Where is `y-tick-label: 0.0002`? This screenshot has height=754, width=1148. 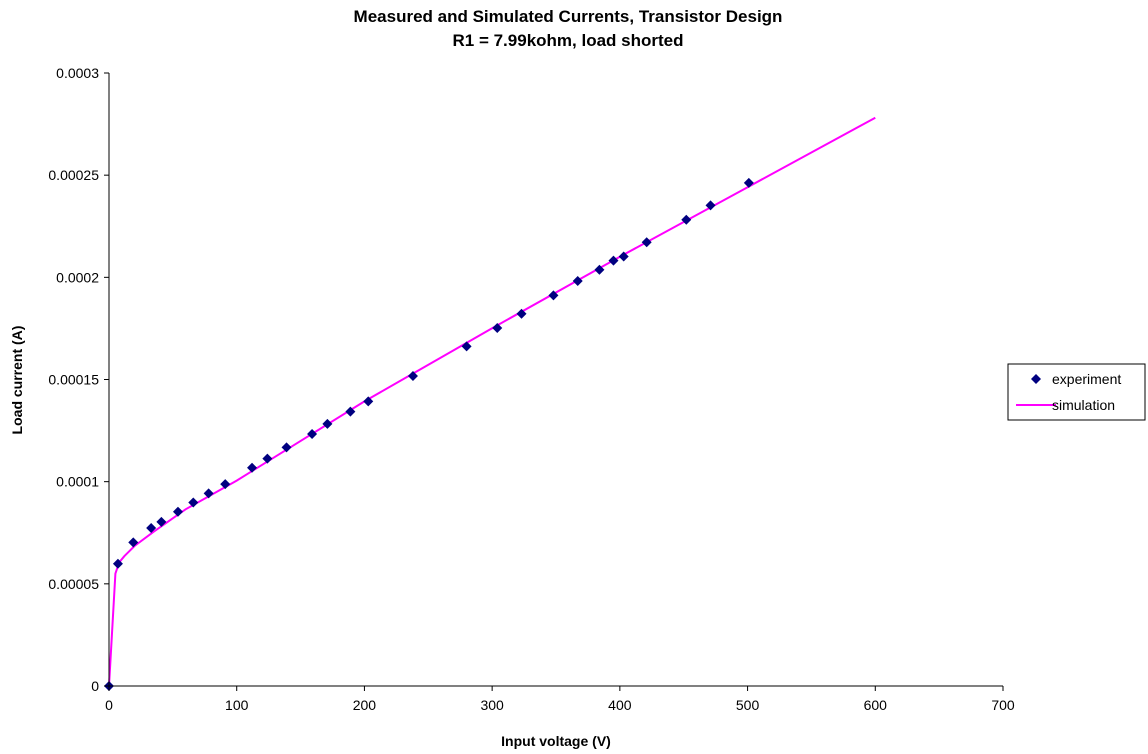 y-tick-label: 0.0002 is located at coordinates (77, 277).